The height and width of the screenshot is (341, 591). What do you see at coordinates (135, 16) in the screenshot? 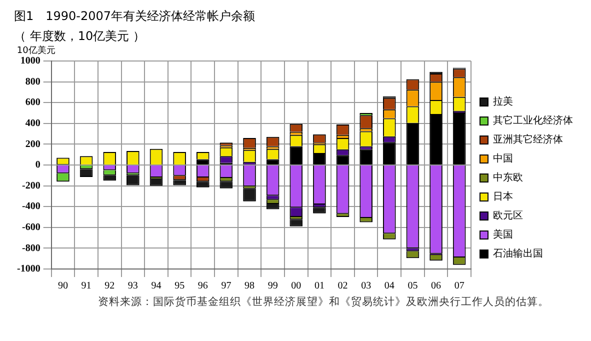
I see `chart-title: 图1 1990-2007年有关经济体经常帐户余额` at bounding box center [135, 16].